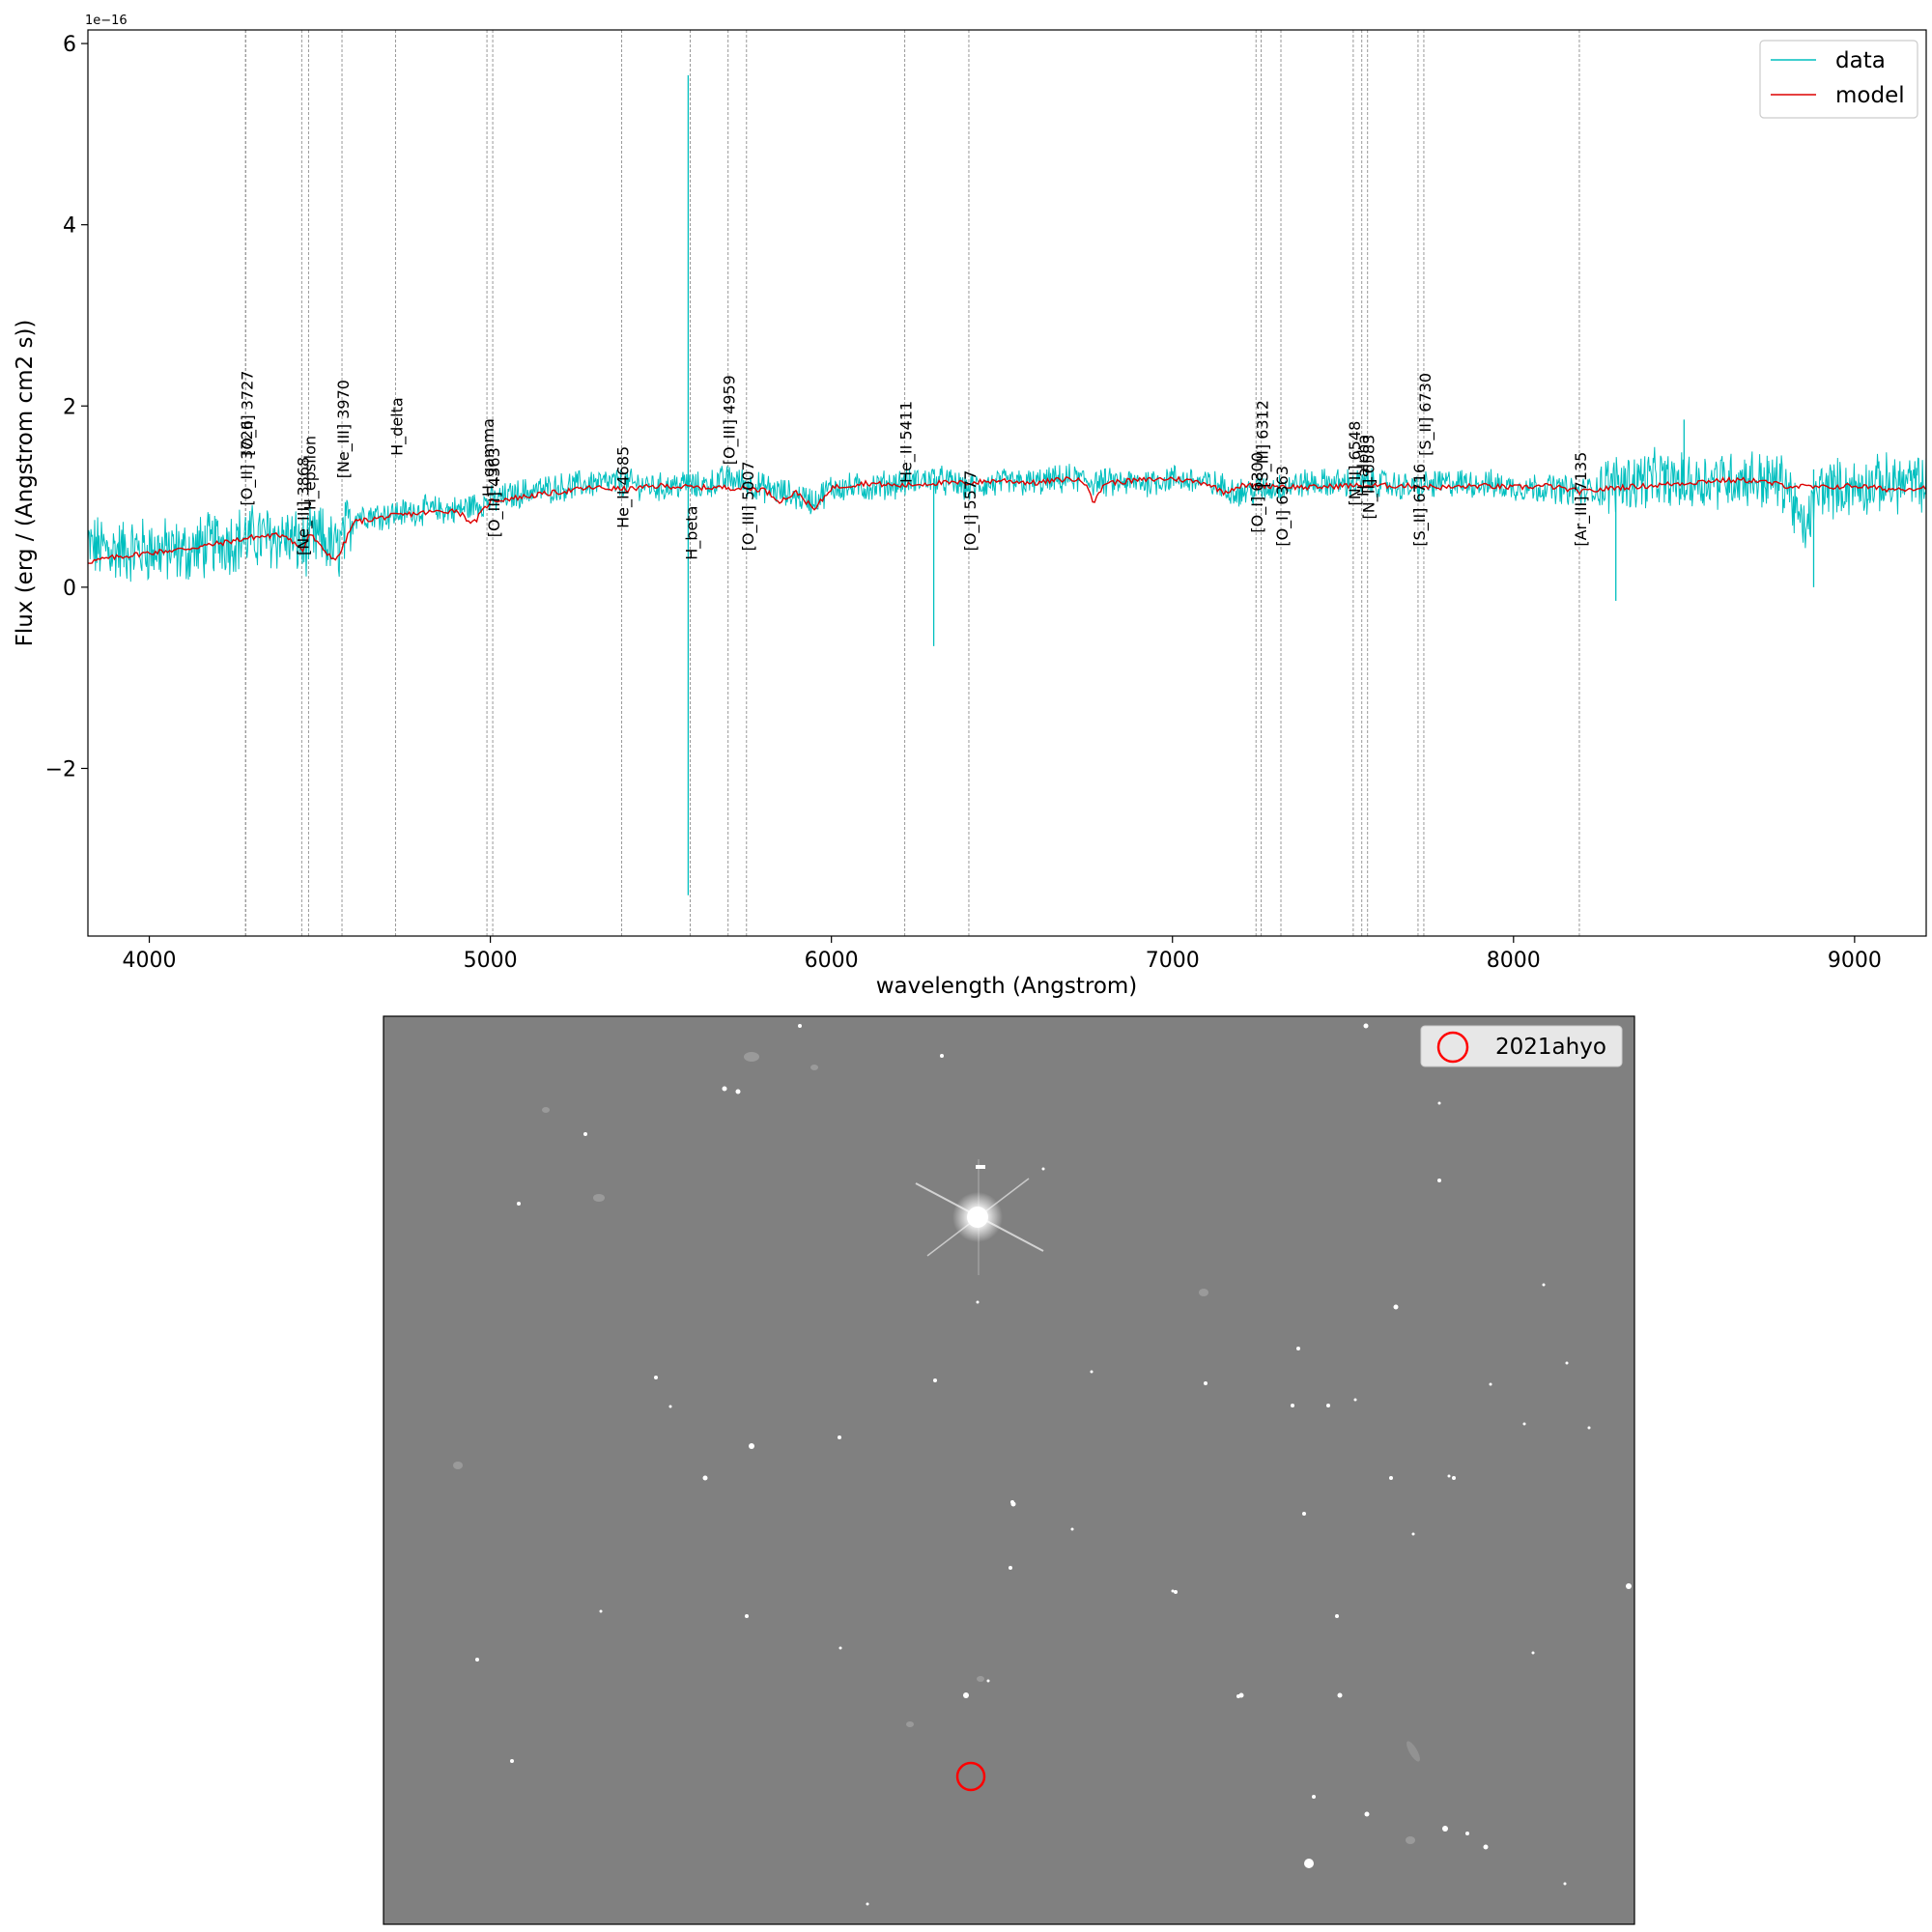 The width and height of the screenshot is (1932, 1932). What do you see at coordinates (1173, 961) in the screenshot?
I see `x-tick-label: 7000` at bounding box center [1173, 961].